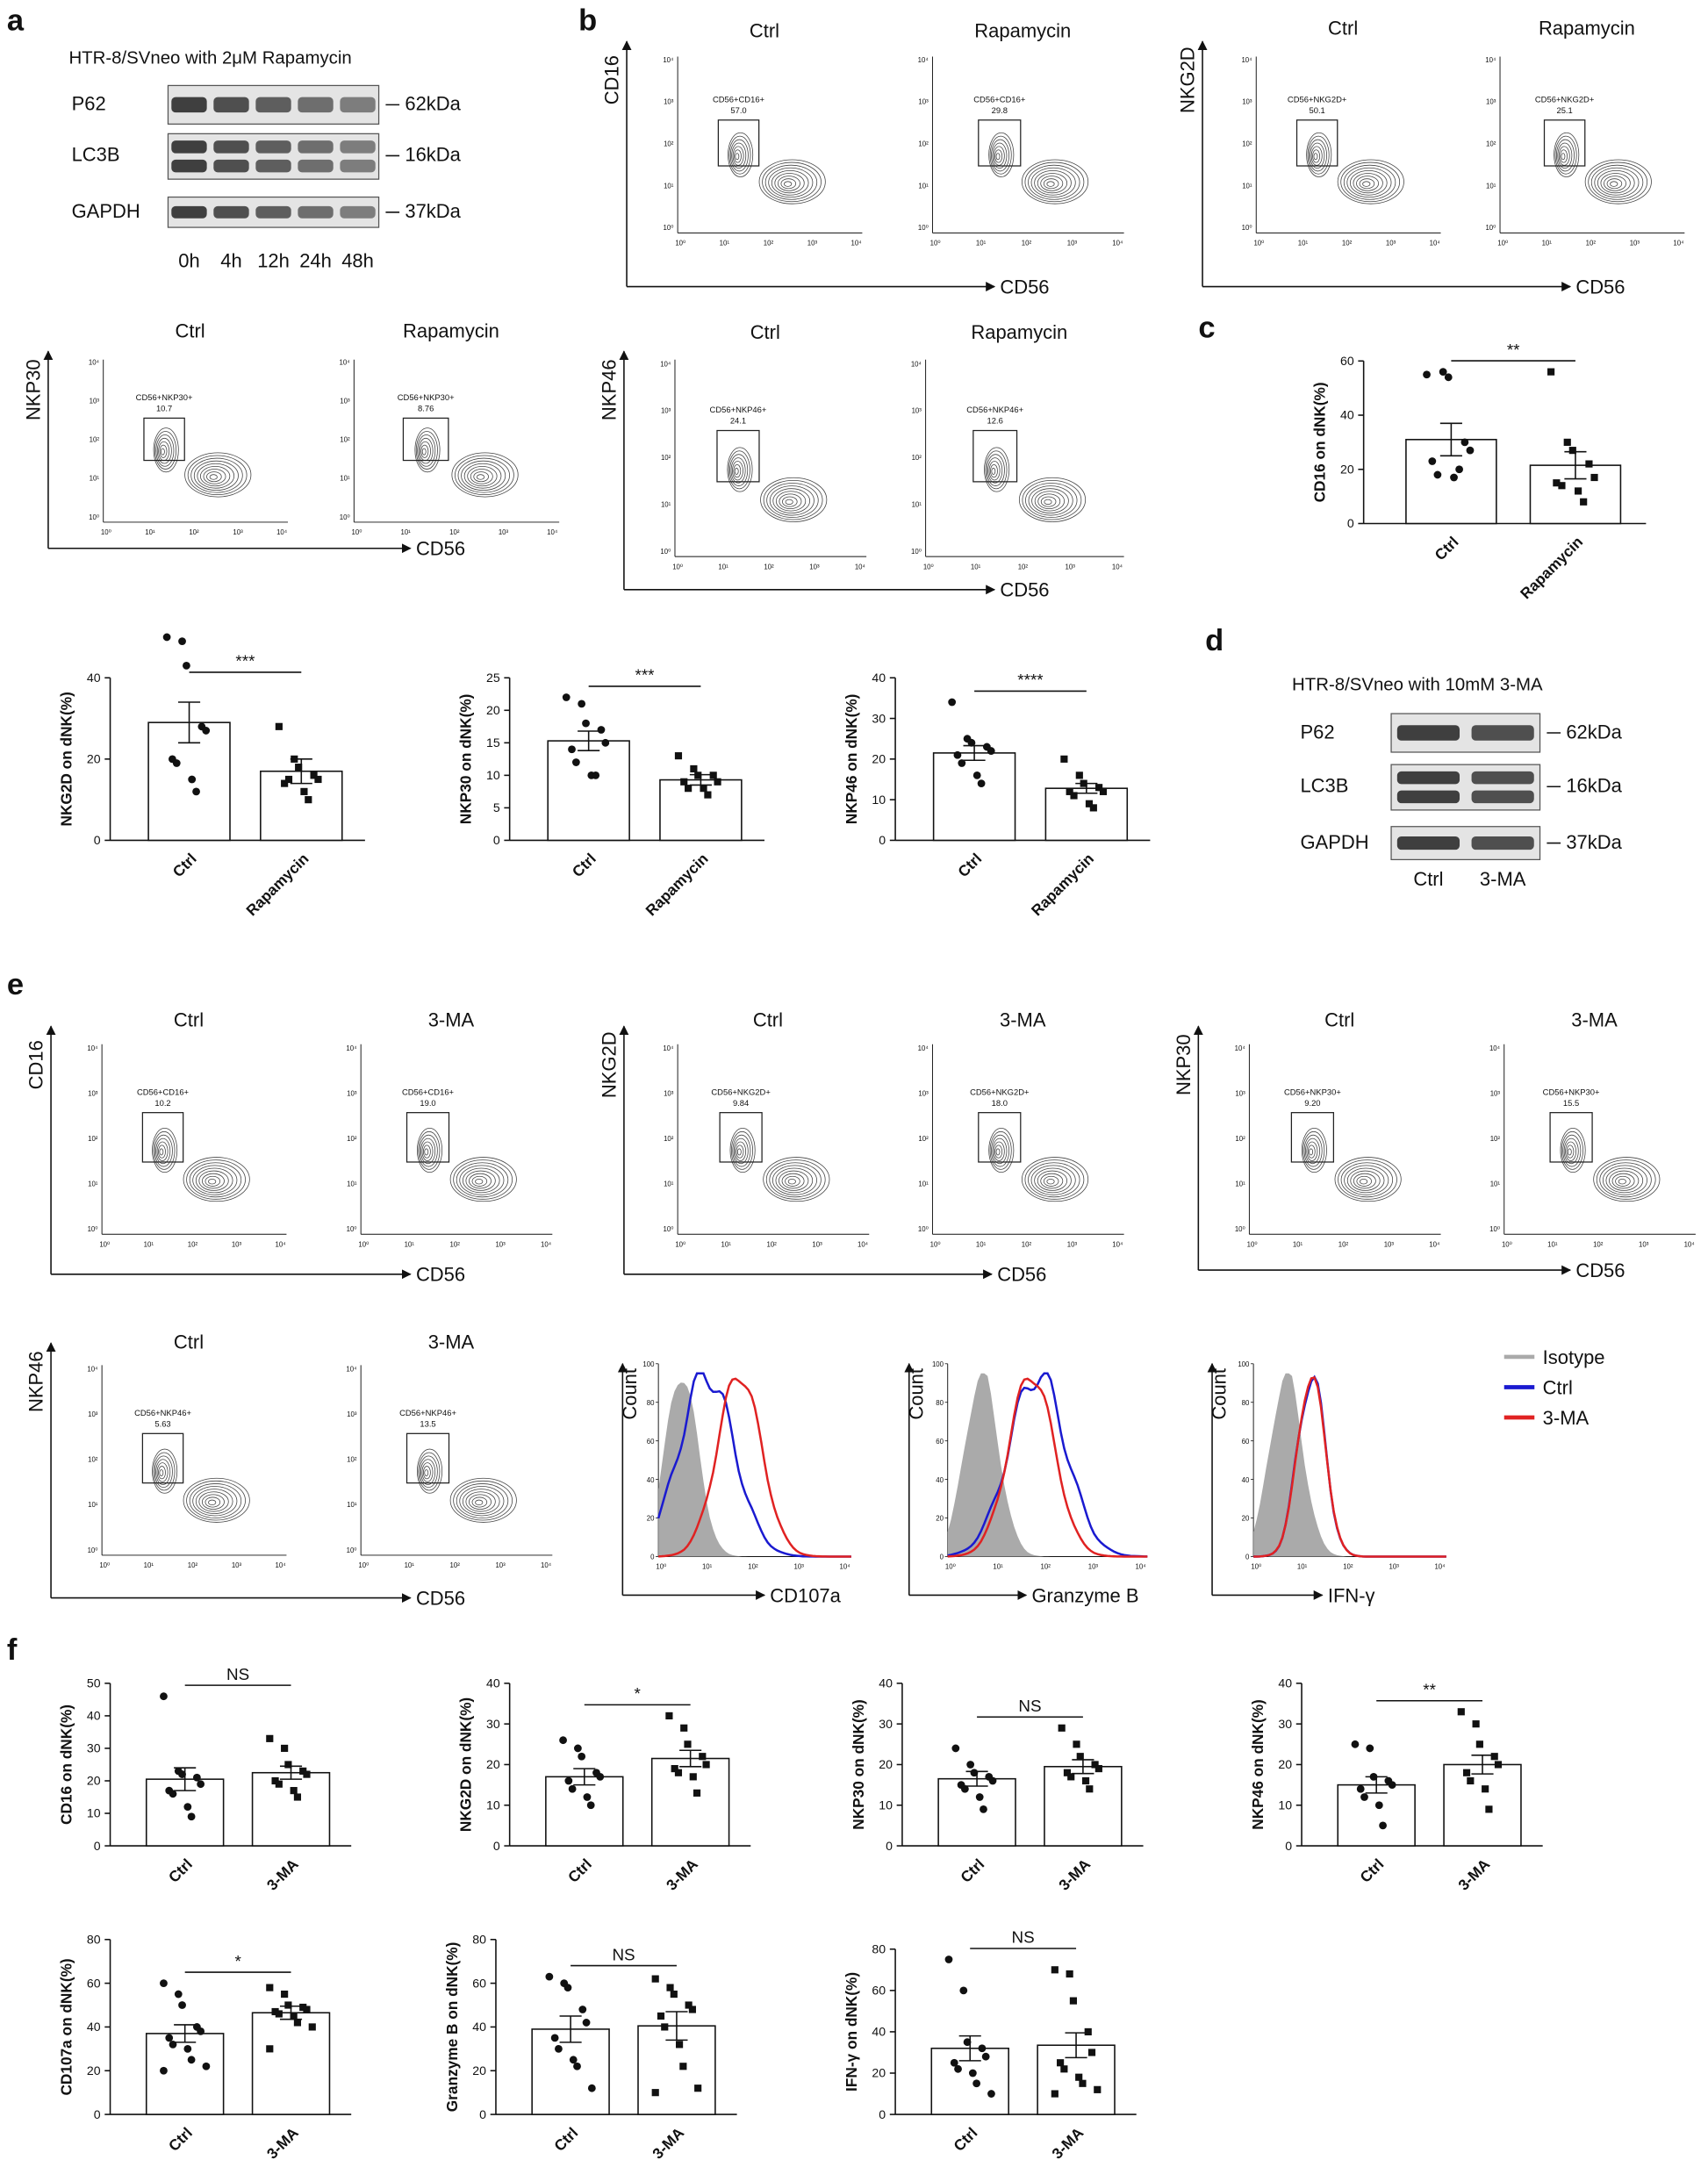  What do you see at coordinates (690, 1802) in the screenshot?
I see `bar` at bounding box center [690, 1802].